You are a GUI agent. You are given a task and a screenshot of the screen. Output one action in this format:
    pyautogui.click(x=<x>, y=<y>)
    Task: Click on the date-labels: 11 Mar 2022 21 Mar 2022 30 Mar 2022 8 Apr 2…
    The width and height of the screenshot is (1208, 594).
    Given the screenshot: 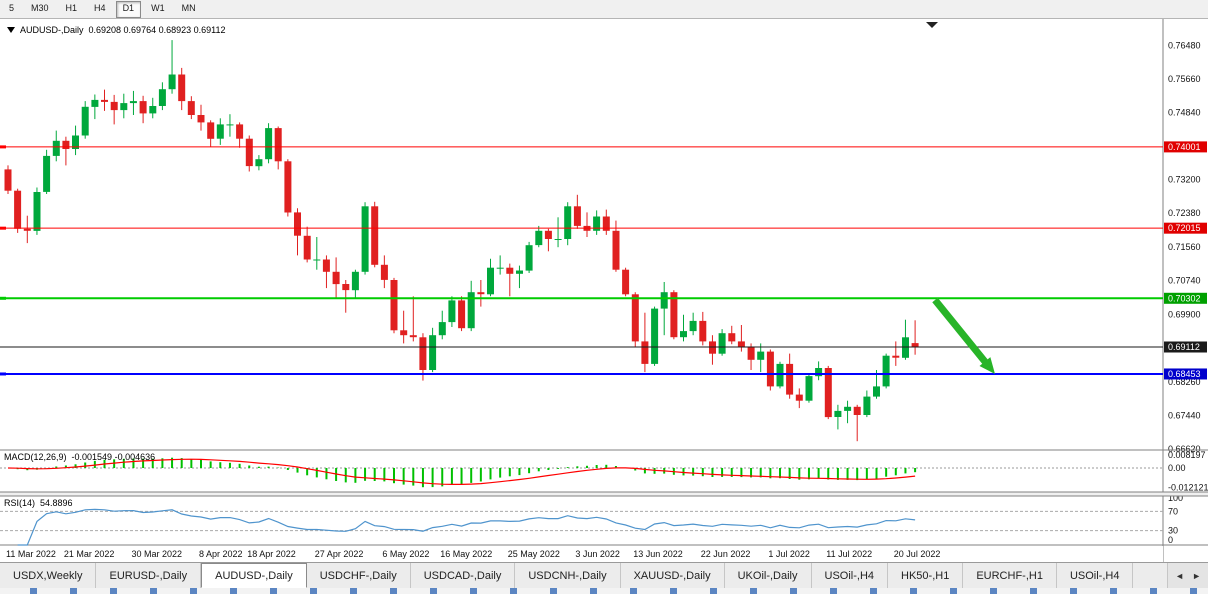 What is the action you would take?
    pyautogui.click(x=473, y=554)
    